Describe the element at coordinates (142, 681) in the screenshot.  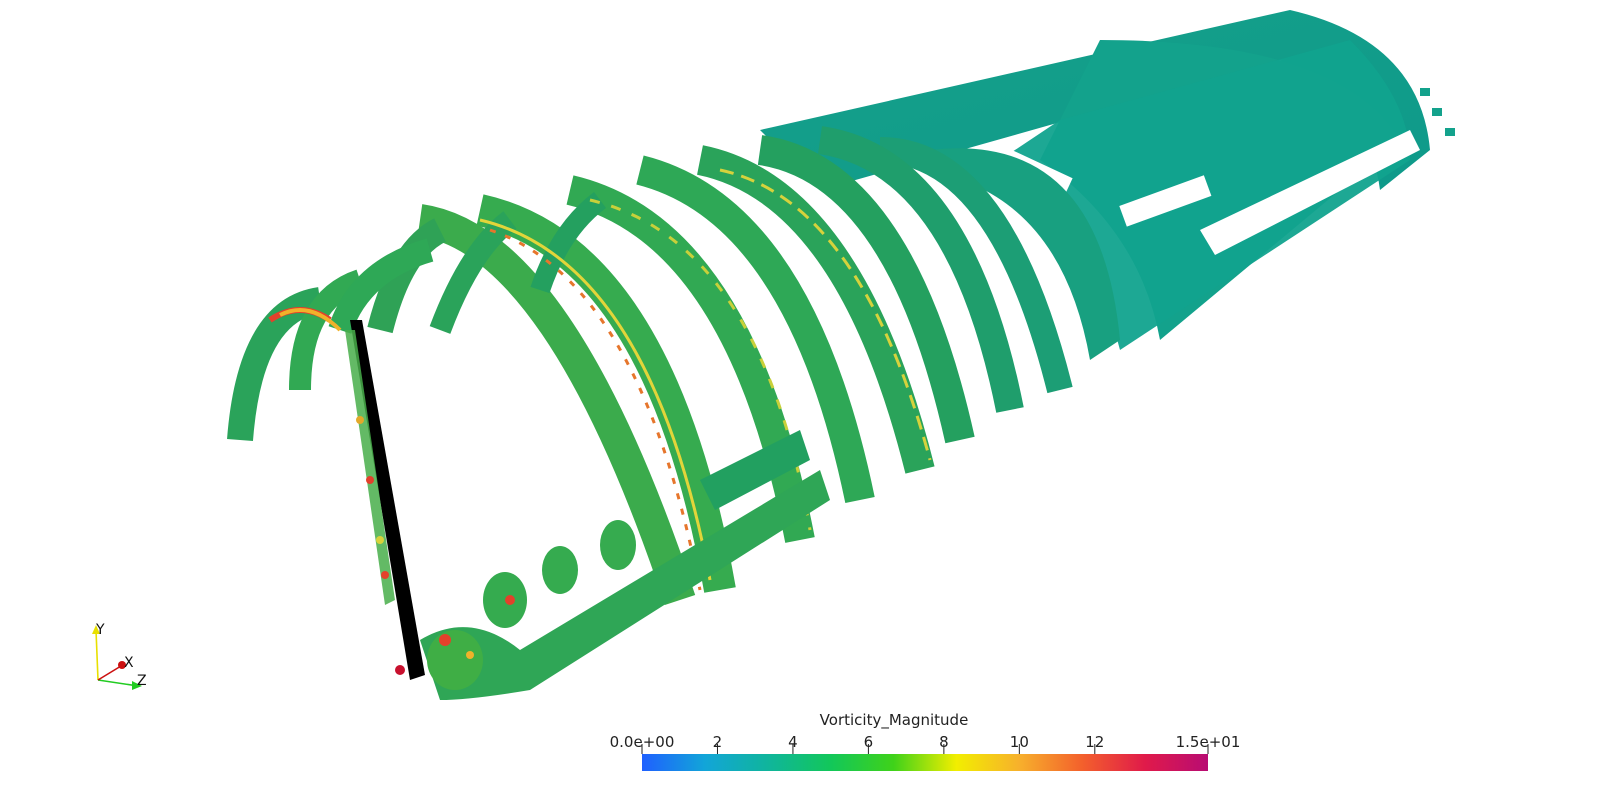
I see `axis-z-label: Z` at that location.